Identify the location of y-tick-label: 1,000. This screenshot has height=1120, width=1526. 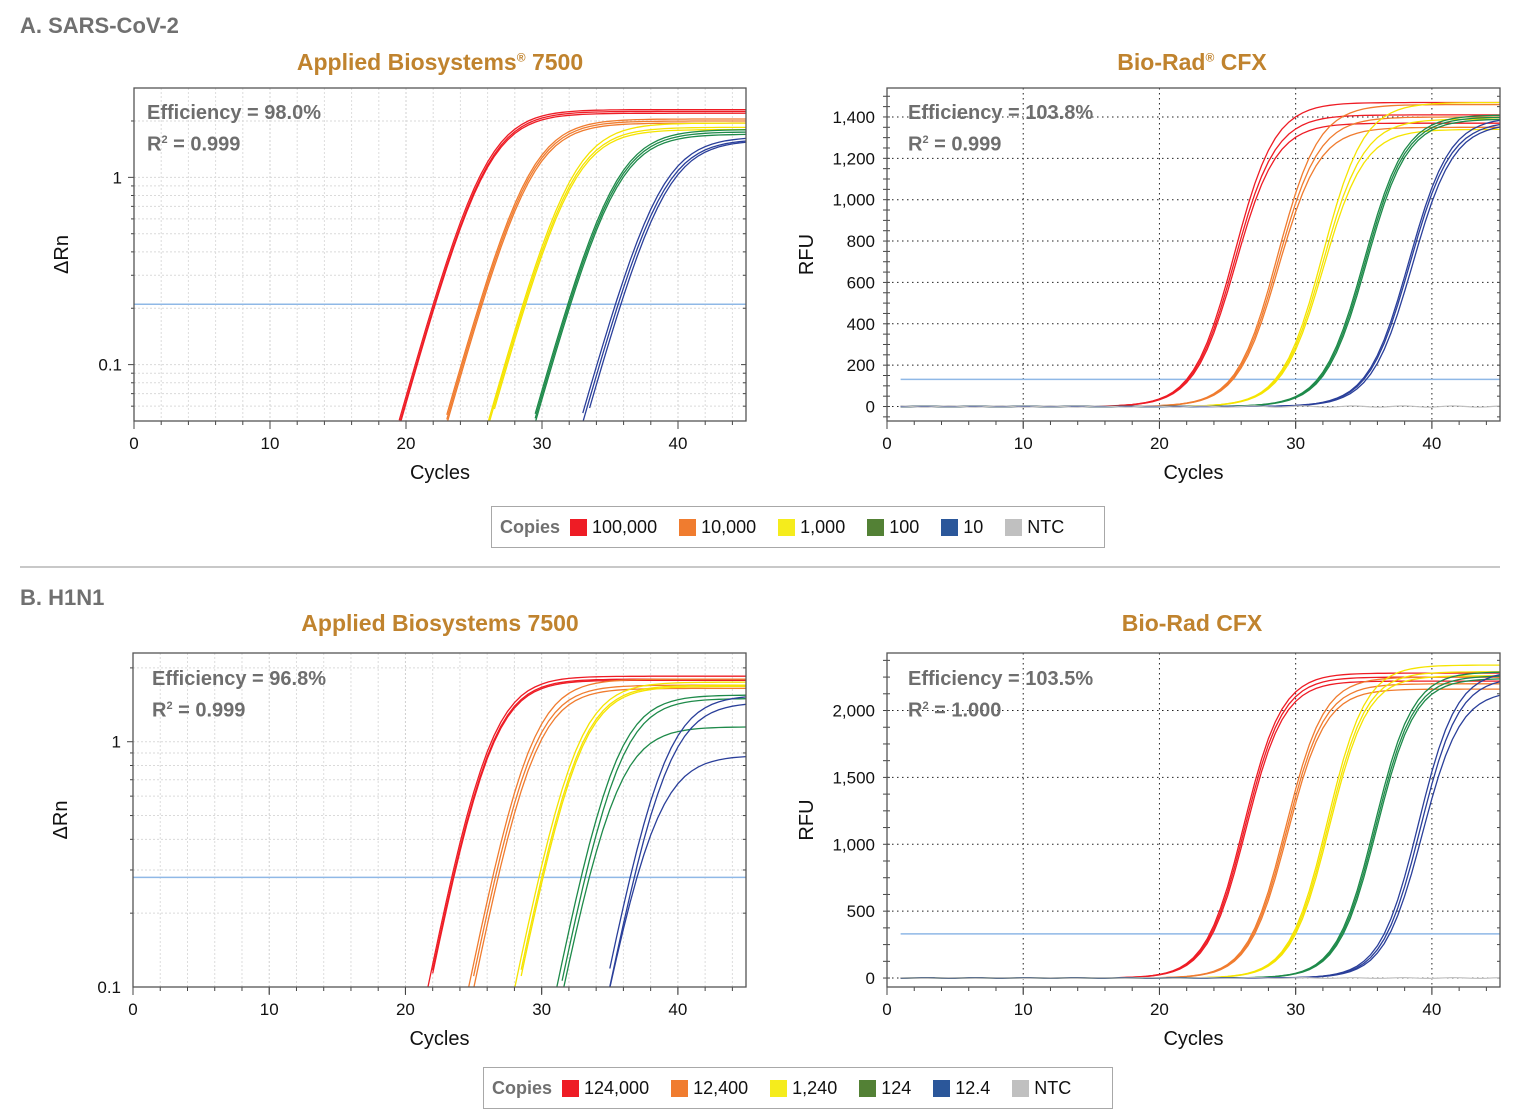
(853, 844).